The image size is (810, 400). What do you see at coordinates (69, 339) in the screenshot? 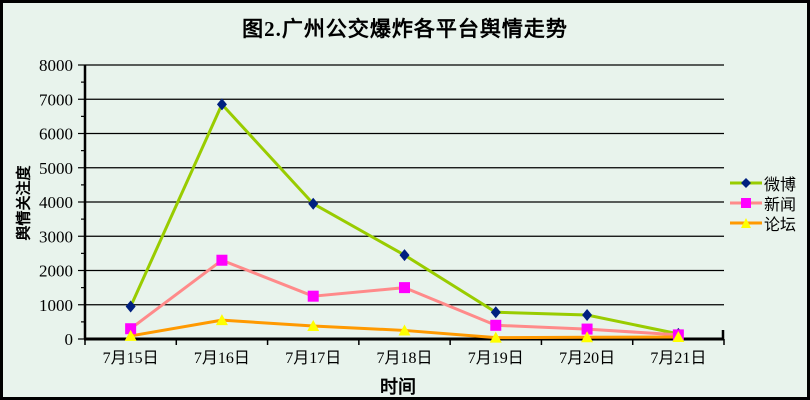
I see `y-tick-label: 0` at bounding box center [69, 339].